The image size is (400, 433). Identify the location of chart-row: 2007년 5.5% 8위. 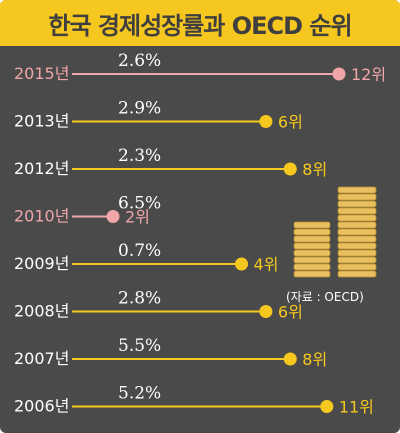
(170, 352).